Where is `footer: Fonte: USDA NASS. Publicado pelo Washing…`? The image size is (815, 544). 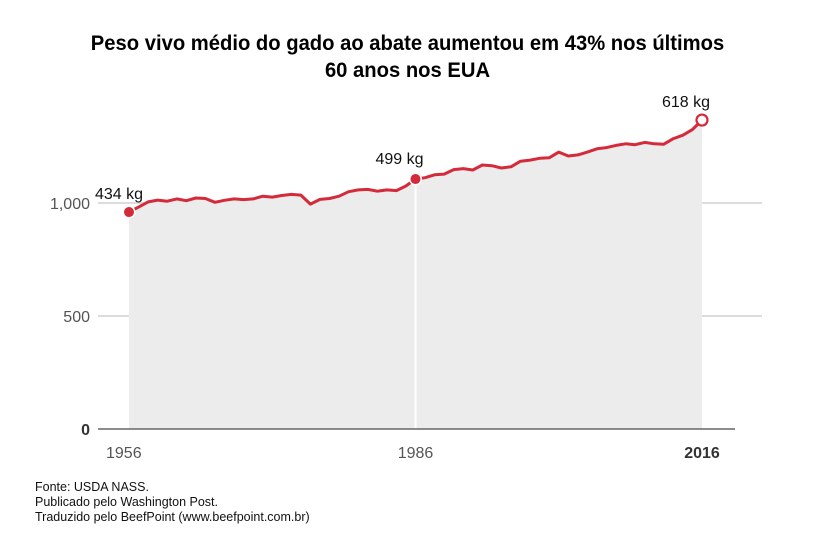
footer: Fonte: USDA NASS. Publicado pelo Washing… is located at coordinates (172, 502).